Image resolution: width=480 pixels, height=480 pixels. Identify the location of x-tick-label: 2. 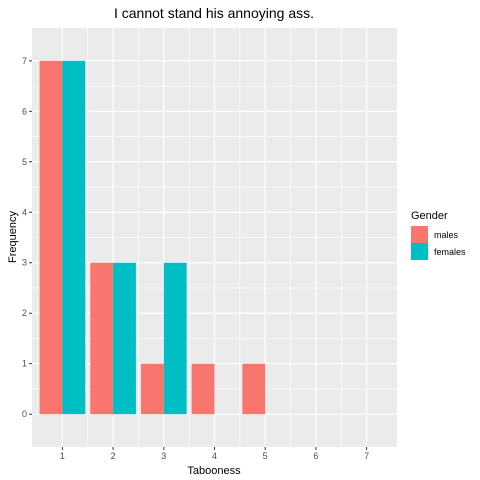
(113, 456).